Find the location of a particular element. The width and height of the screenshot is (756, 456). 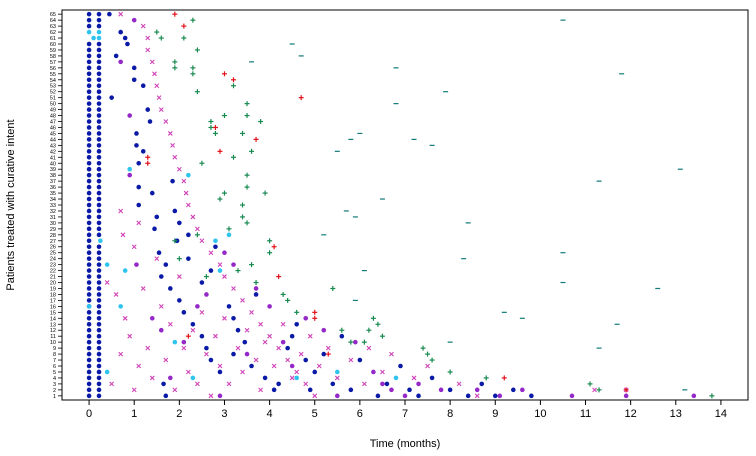

y-tick-label: 13 is located at coordinates (53, 325).